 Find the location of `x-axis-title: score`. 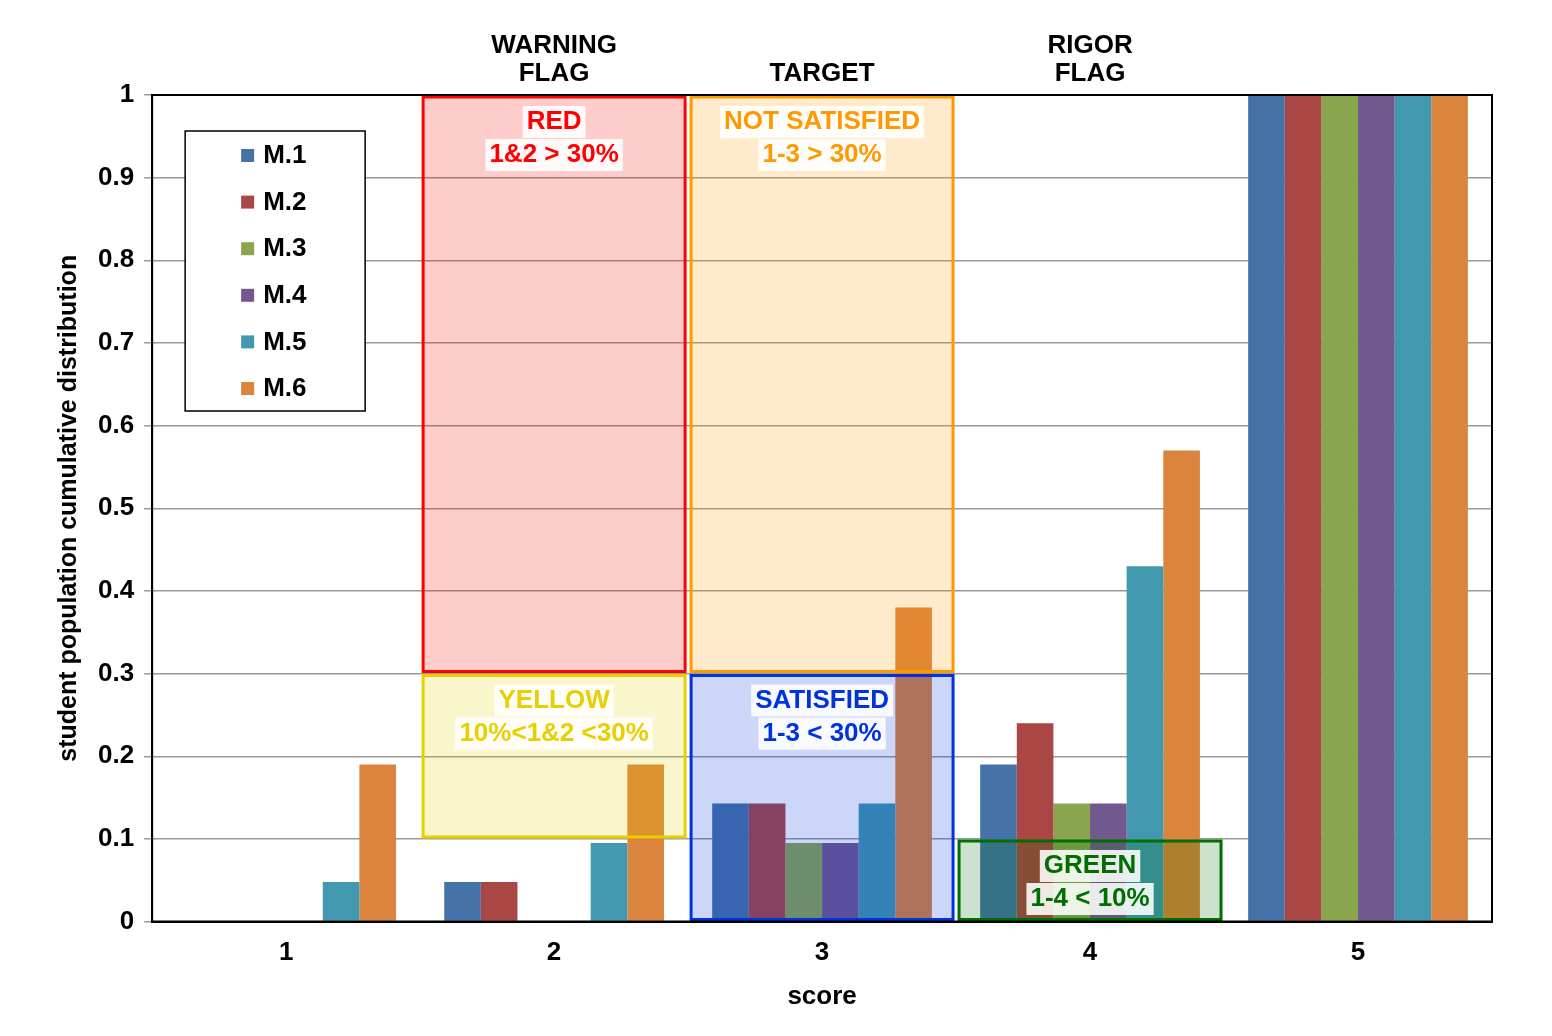

x-axis-title: score is located at coordinates (822, 994).